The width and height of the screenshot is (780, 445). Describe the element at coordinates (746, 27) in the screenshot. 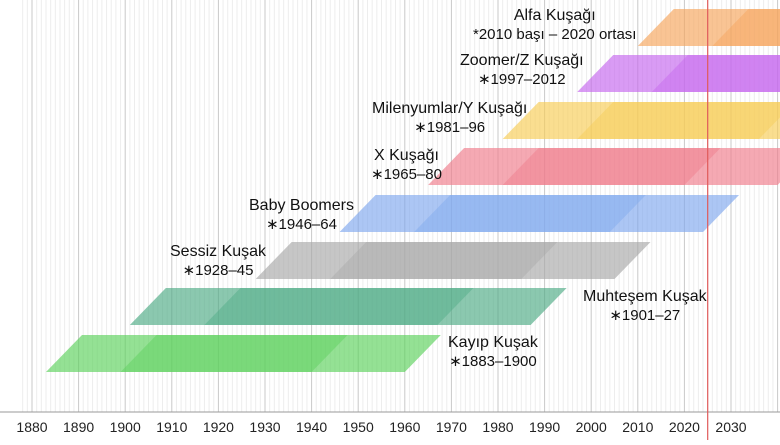

I see `generation-core-alfa` at that location.